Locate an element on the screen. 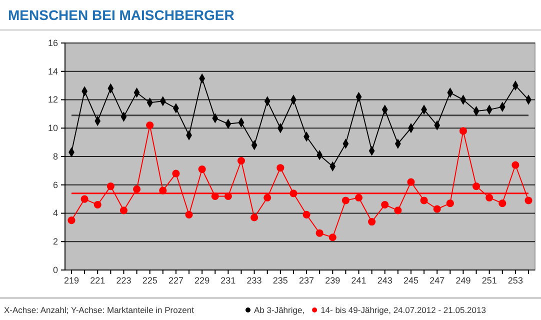 Image resolution: width=541 pixels, height=320 pixels. x-tick-label: 239 is located at coordinates (332, 280).